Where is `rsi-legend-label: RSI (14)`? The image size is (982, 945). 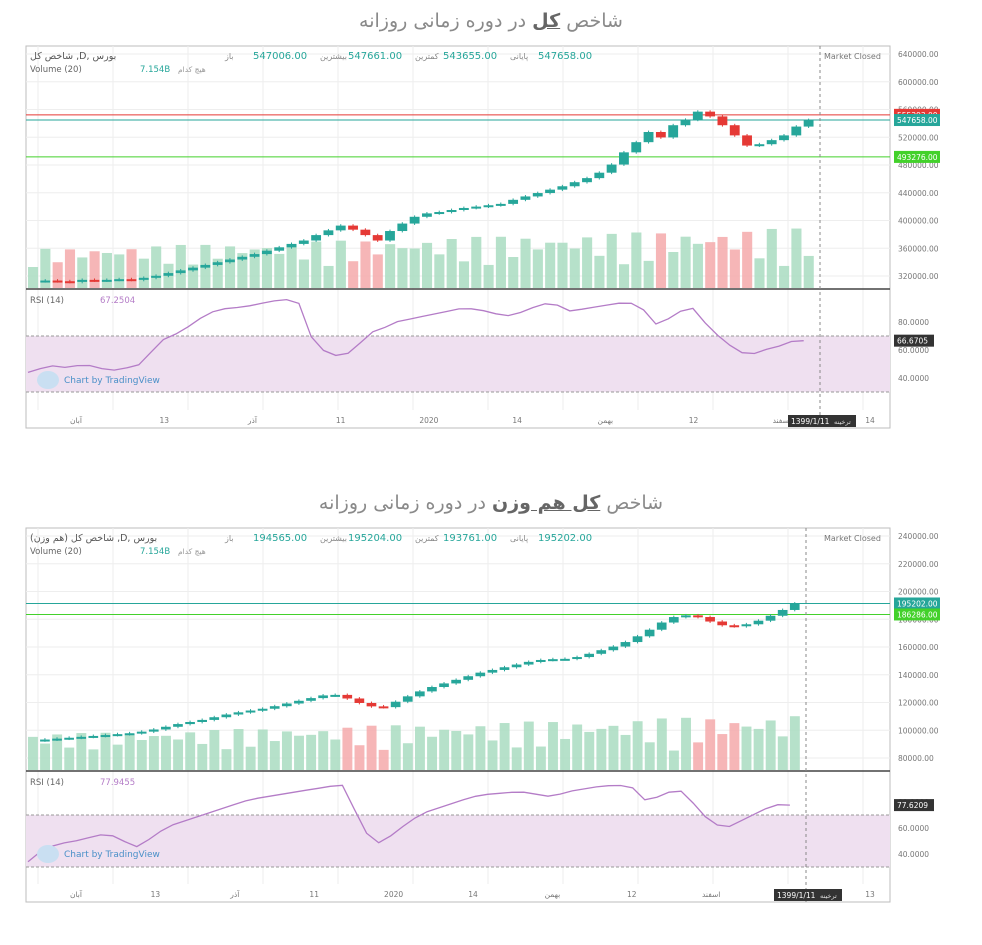 rsi-legend-label: RSI (14) is located at coordinates (47, 301).